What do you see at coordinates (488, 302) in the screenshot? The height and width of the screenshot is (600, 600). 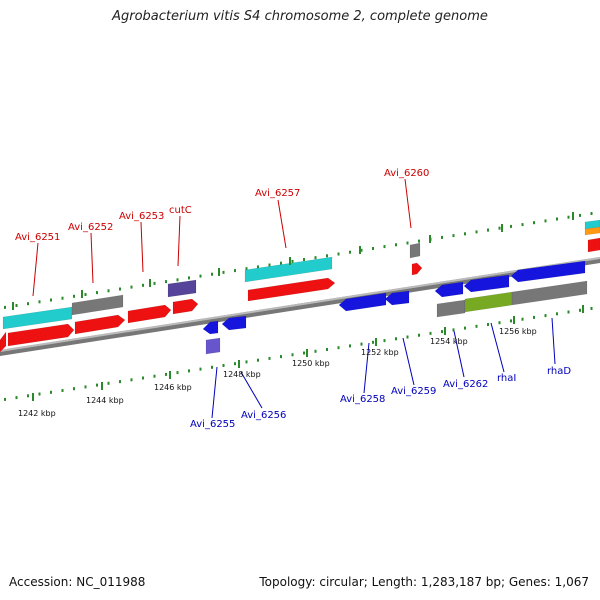 I see `other-feature` at bounding box center [488, 302].